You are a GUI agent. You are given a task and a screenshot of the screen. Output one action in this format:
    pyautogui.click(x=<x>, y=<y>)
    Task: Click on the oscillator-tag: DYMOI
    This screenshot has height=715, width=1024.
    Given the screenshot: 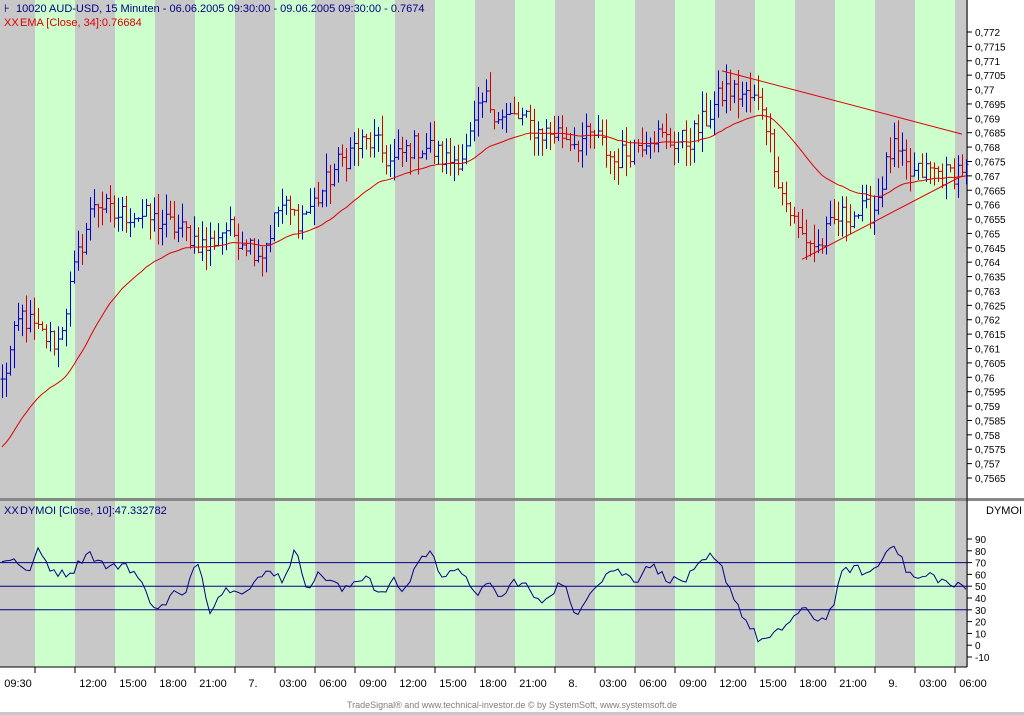 What is the action you would take?
    pyautogui.click(x=1004, y=511)
    